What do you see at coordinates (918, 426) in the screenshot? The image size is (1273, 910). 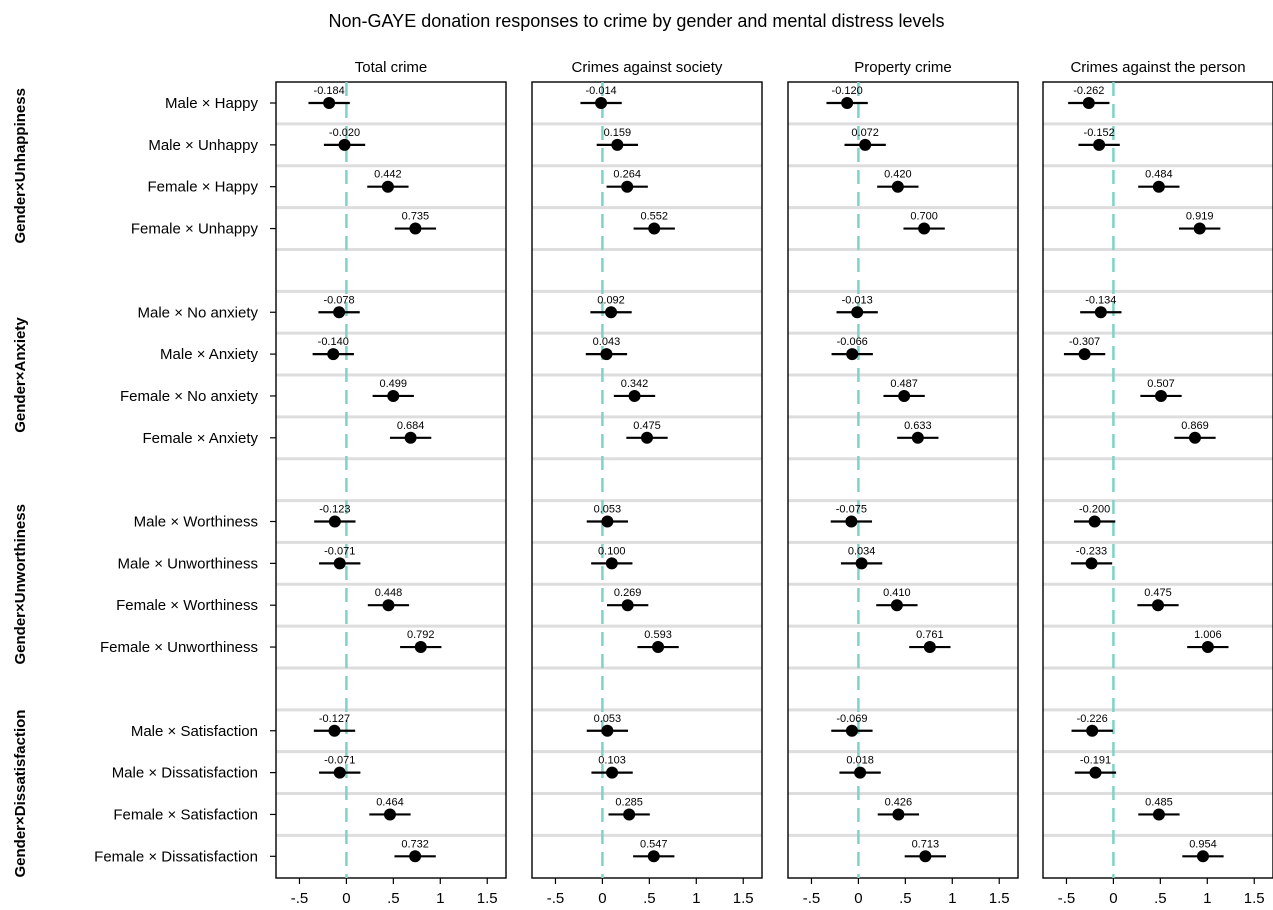 I see `data-label: 0.633` at bounding box center [918, 426].